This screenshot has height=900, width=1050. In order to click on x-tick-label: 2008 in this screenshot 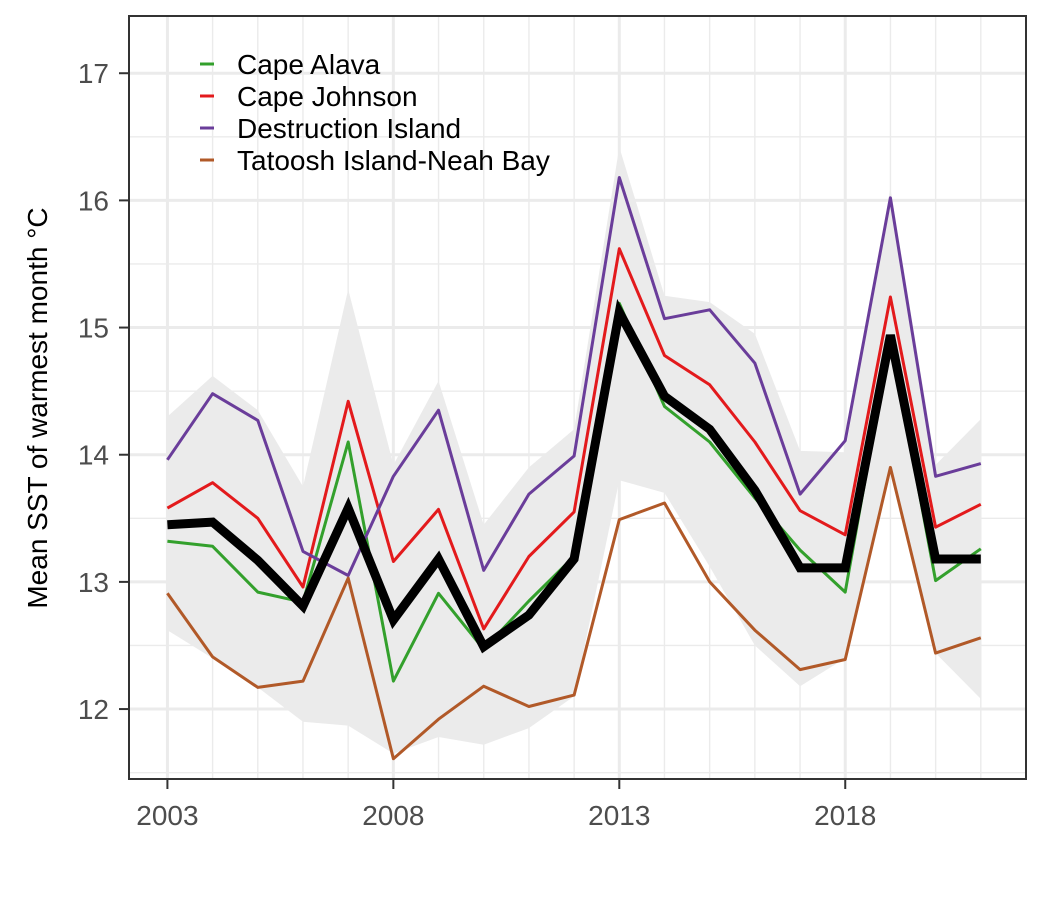, I will do `click(393, 815)`.